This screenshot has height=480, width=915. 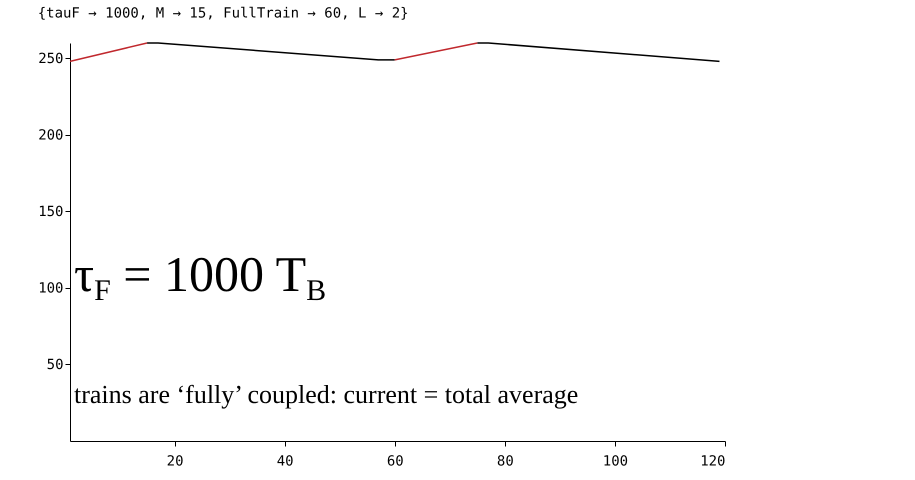 I want to click on y-tick-label: 150, so click(x=51, y=212).